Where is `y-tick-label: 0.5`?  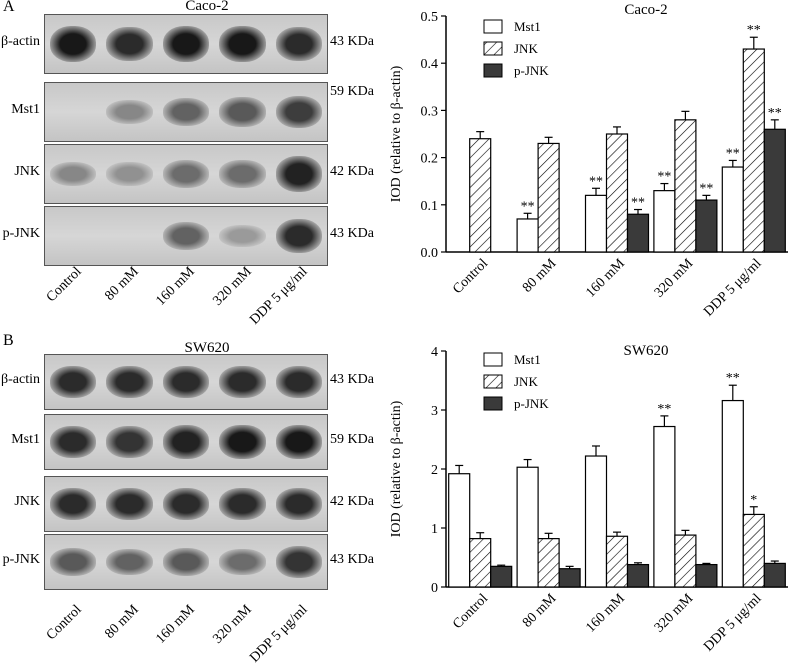 y-tick-label: 0.5 is located at coordinates (430, 17).